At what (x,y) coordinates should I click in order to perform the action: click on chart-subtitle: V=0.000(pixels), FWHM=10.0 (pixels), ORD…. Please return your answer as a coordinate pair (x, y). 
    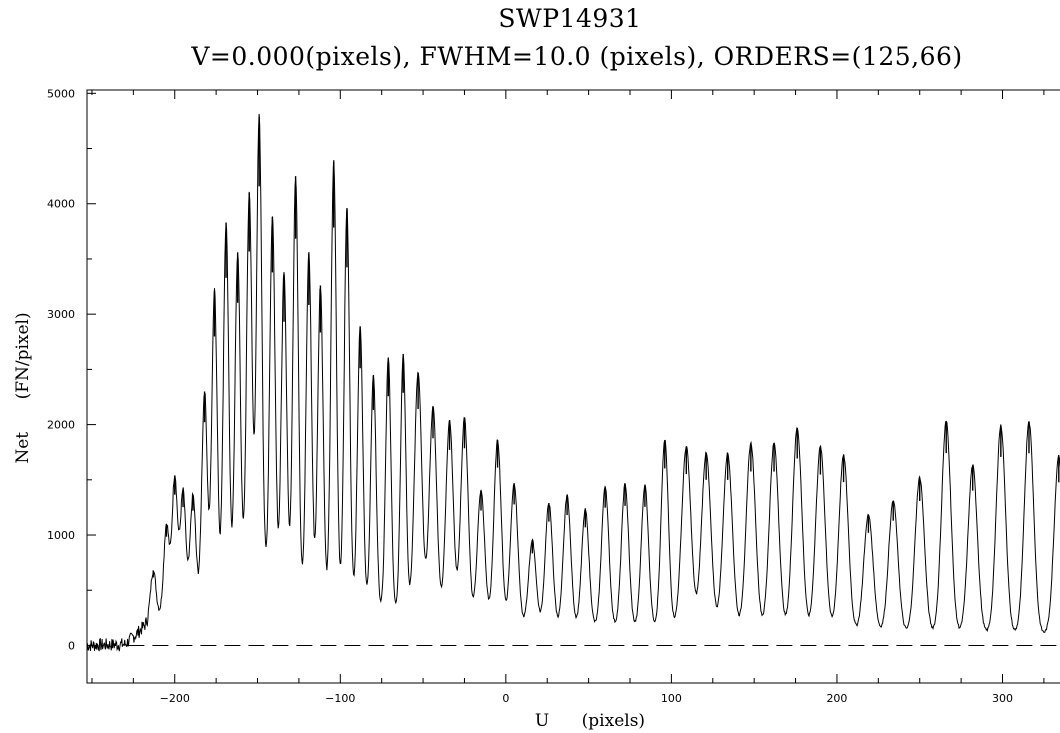
    Looking at the image, I should click on (576, 56).